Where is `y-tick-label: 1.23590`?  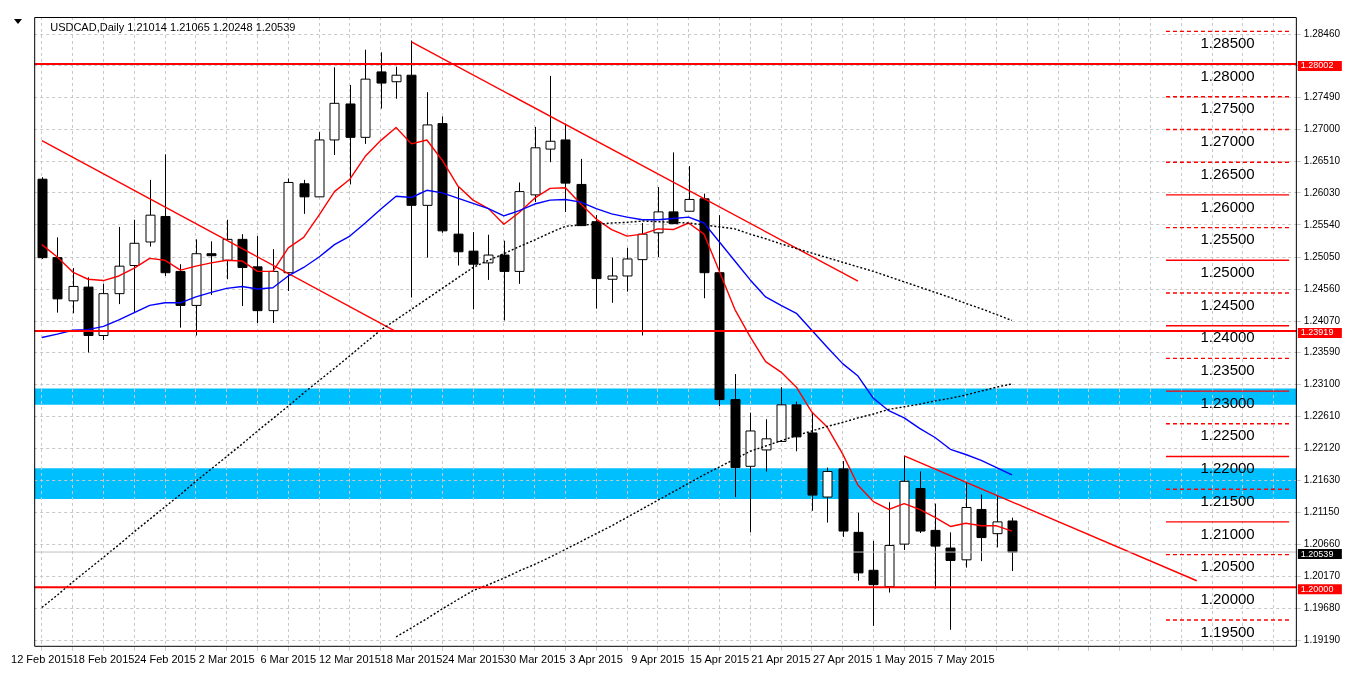
y-tick-label: 1.23590 is located at coordinates (1322, 352).